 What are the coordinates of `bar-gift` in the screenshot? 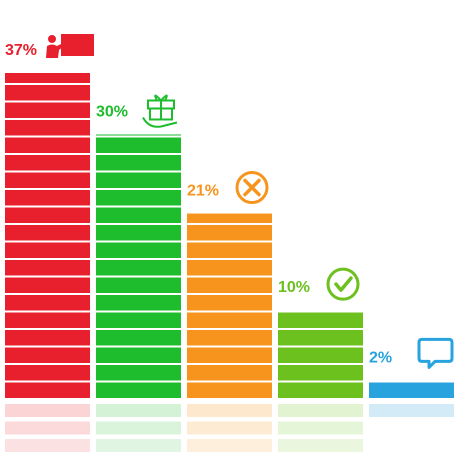 It's located at (138, 266).